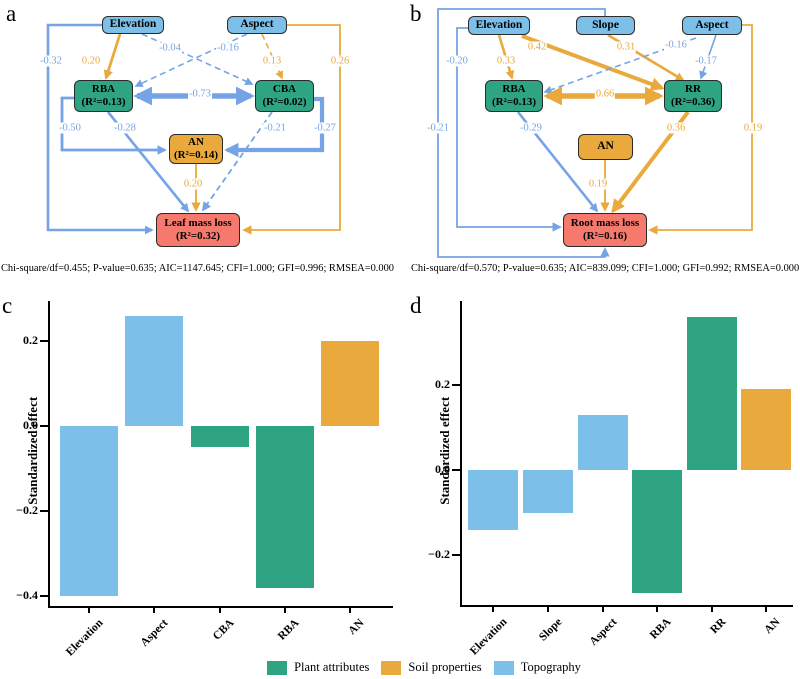 This screenshot has height=679, width=800. I want to click on node-cba: CBA (R²=0.02), so click(284, 96).